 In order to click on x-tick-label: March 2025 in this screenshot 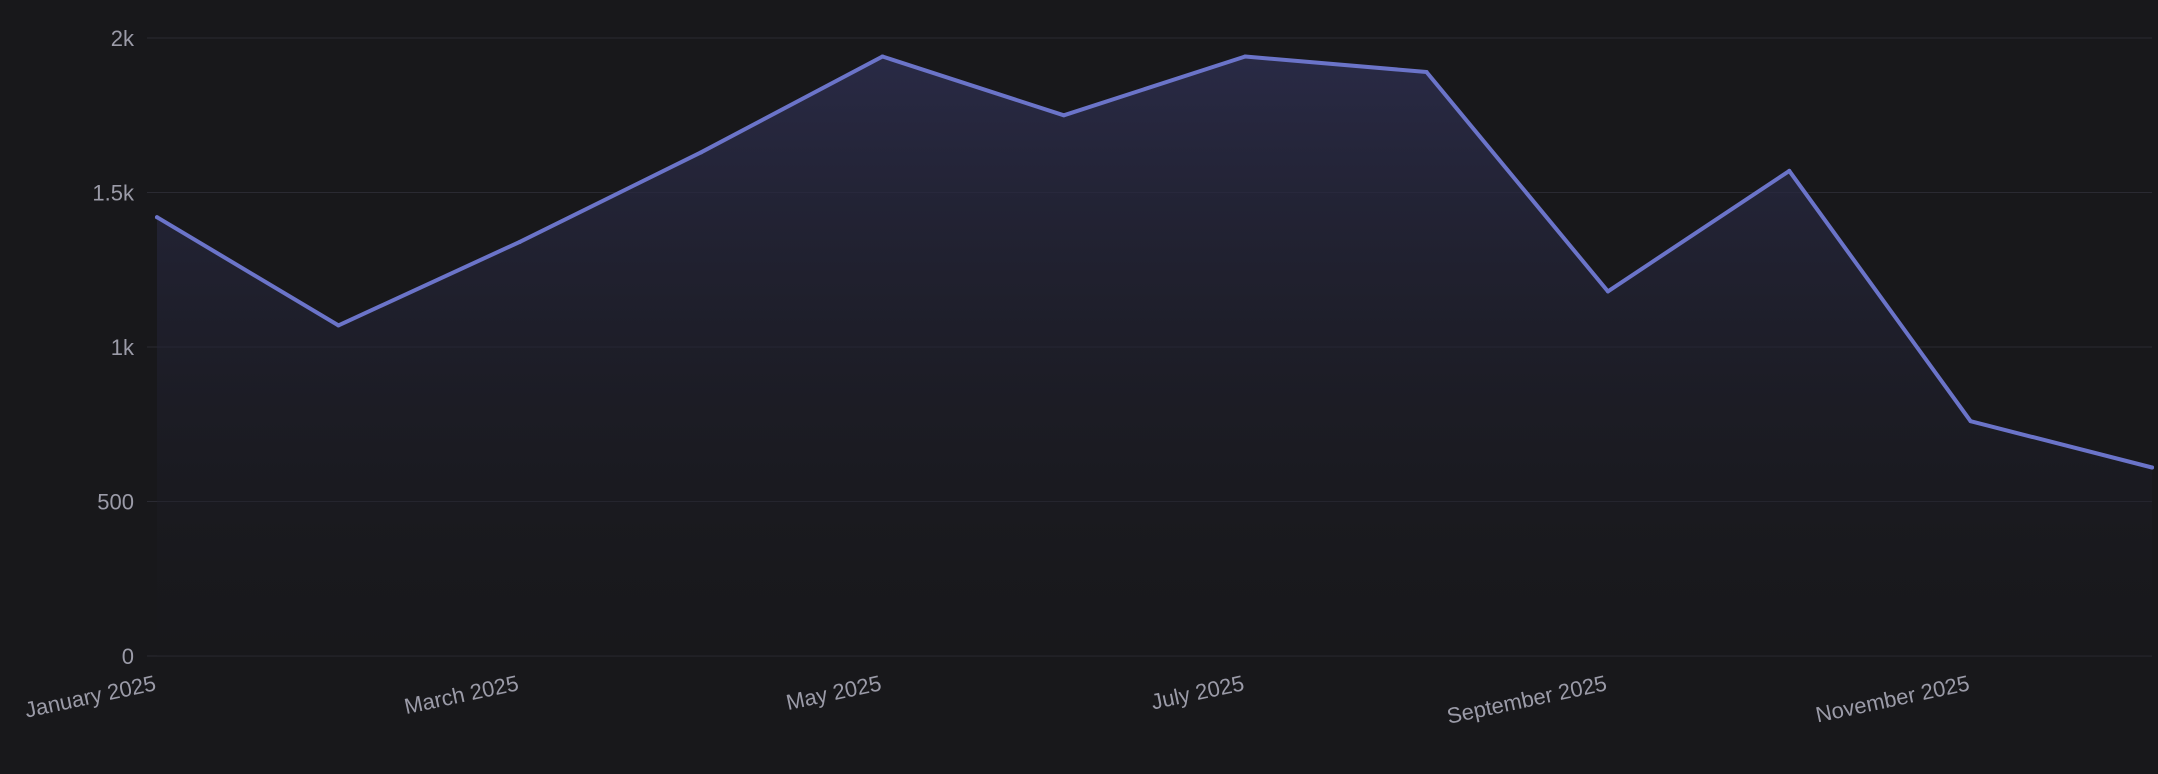, I will do `click(461, 694)`.